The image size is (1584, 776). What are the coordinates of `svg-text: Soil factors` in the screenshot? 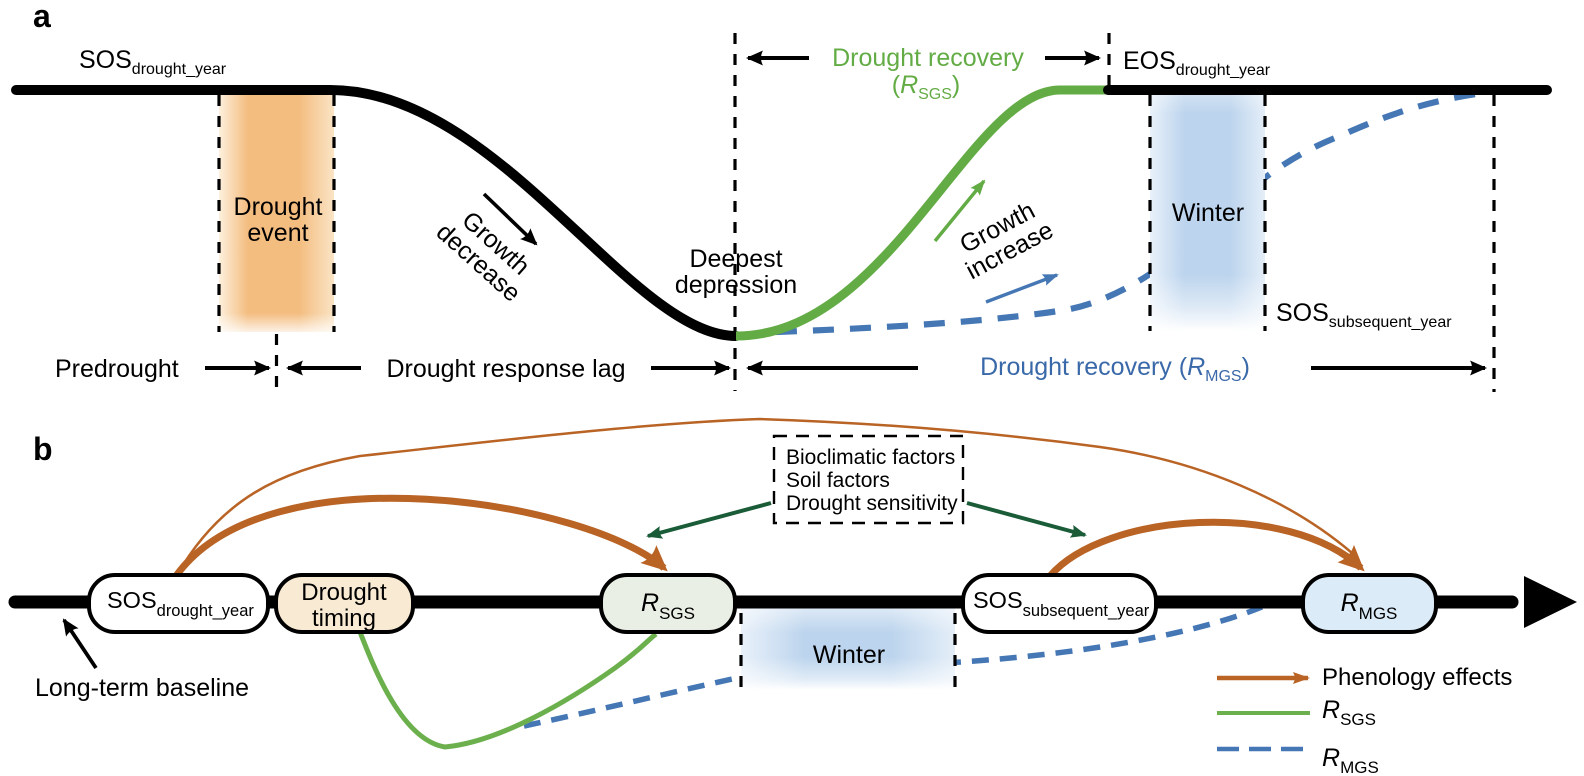 It's located at (838, 480).